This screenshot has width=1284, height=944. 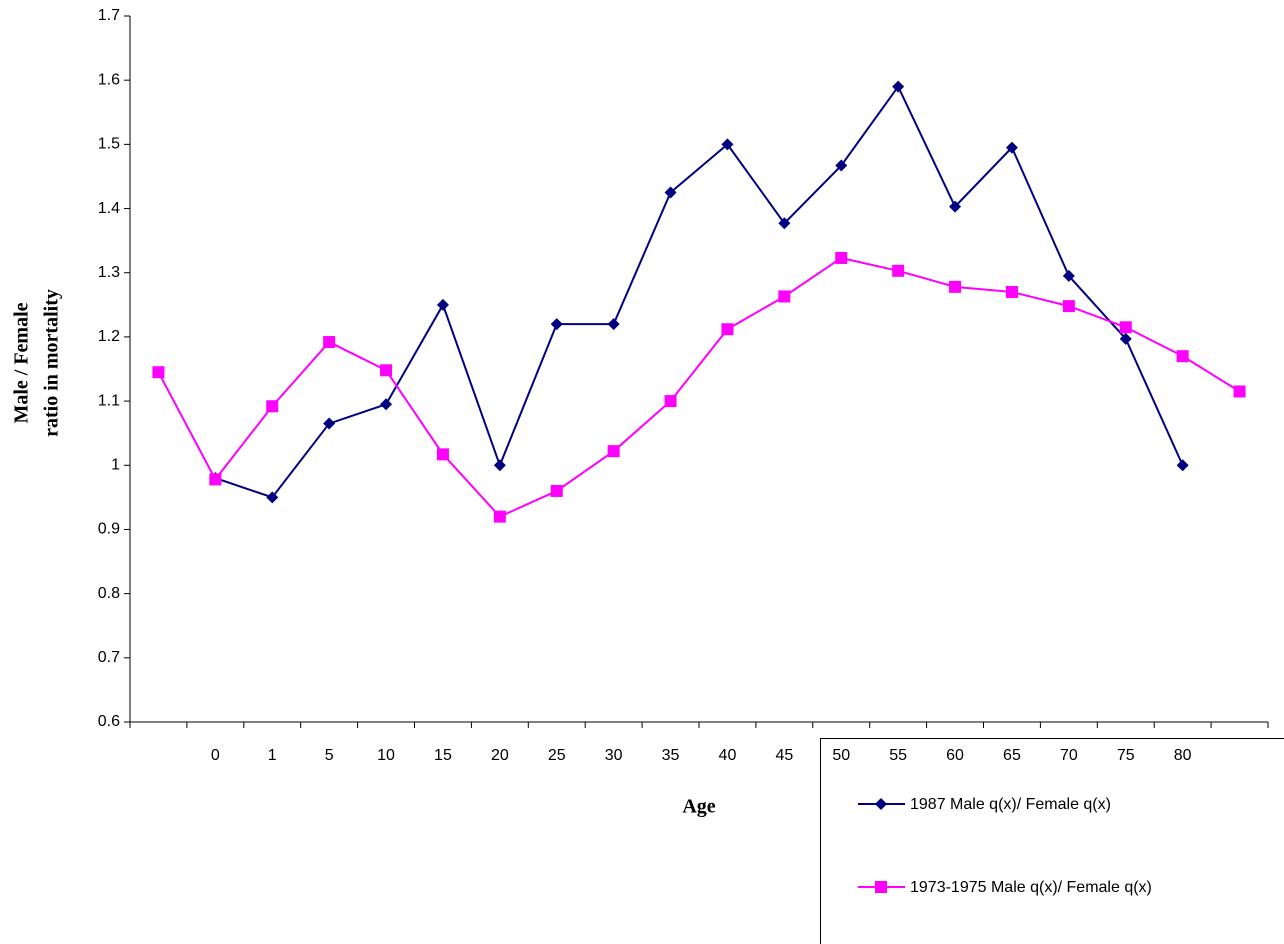 What do you see at coordinates (109, 336) in the screenshot?
I see `y-tick-label: 1.2` at bounding box center [109, 336].